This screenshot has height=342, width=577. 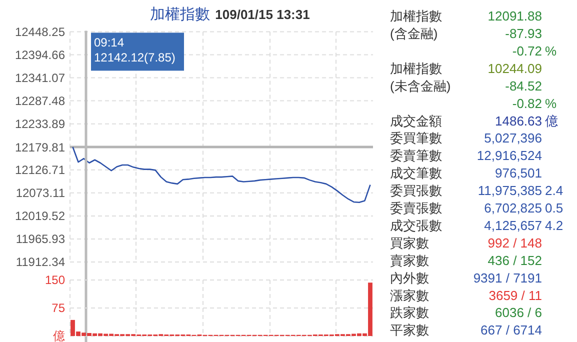 What do you see at coordinates (135, 50) in the screenshot?
I see `annotation: 09:14 12142.12(7.85)` at bounding box center [135, 50].